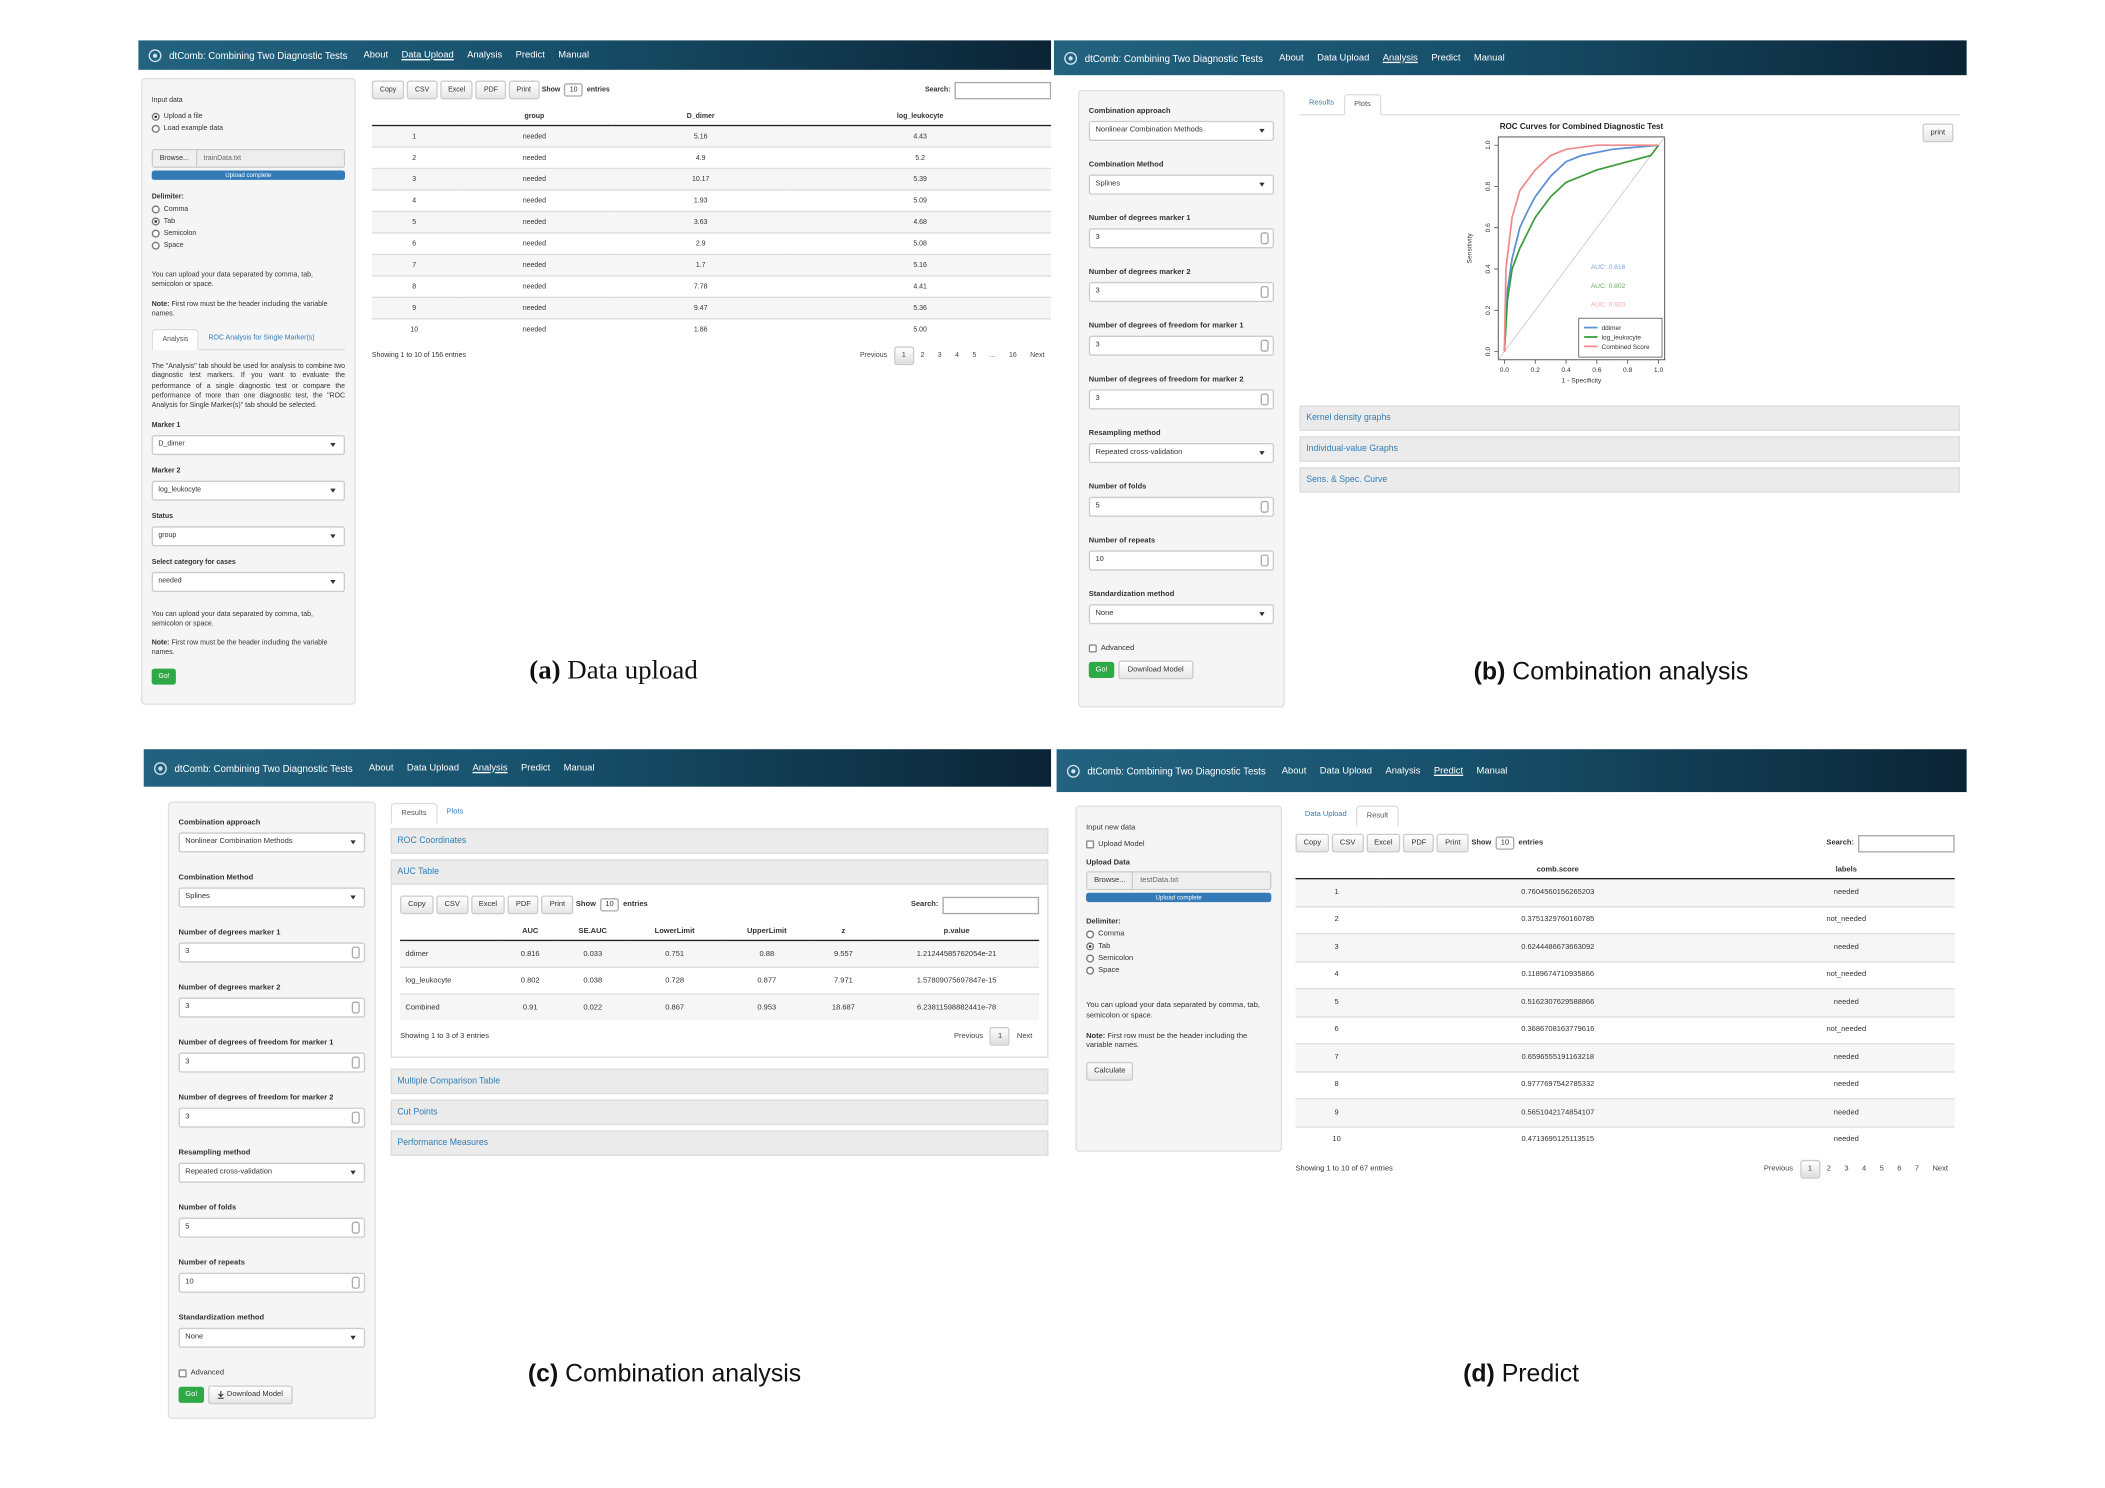  I want to click on accordion-header: AUC Table, so click(719, 872).